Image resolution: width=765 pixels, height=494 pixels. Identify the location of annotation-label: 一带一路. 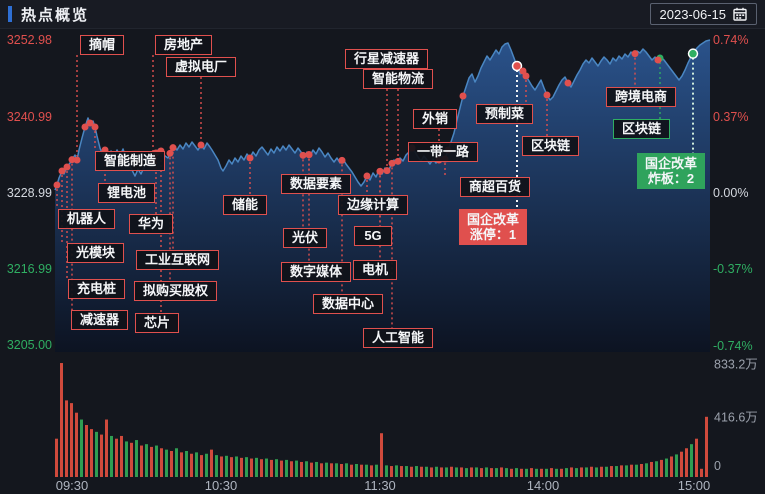
(443, 151).